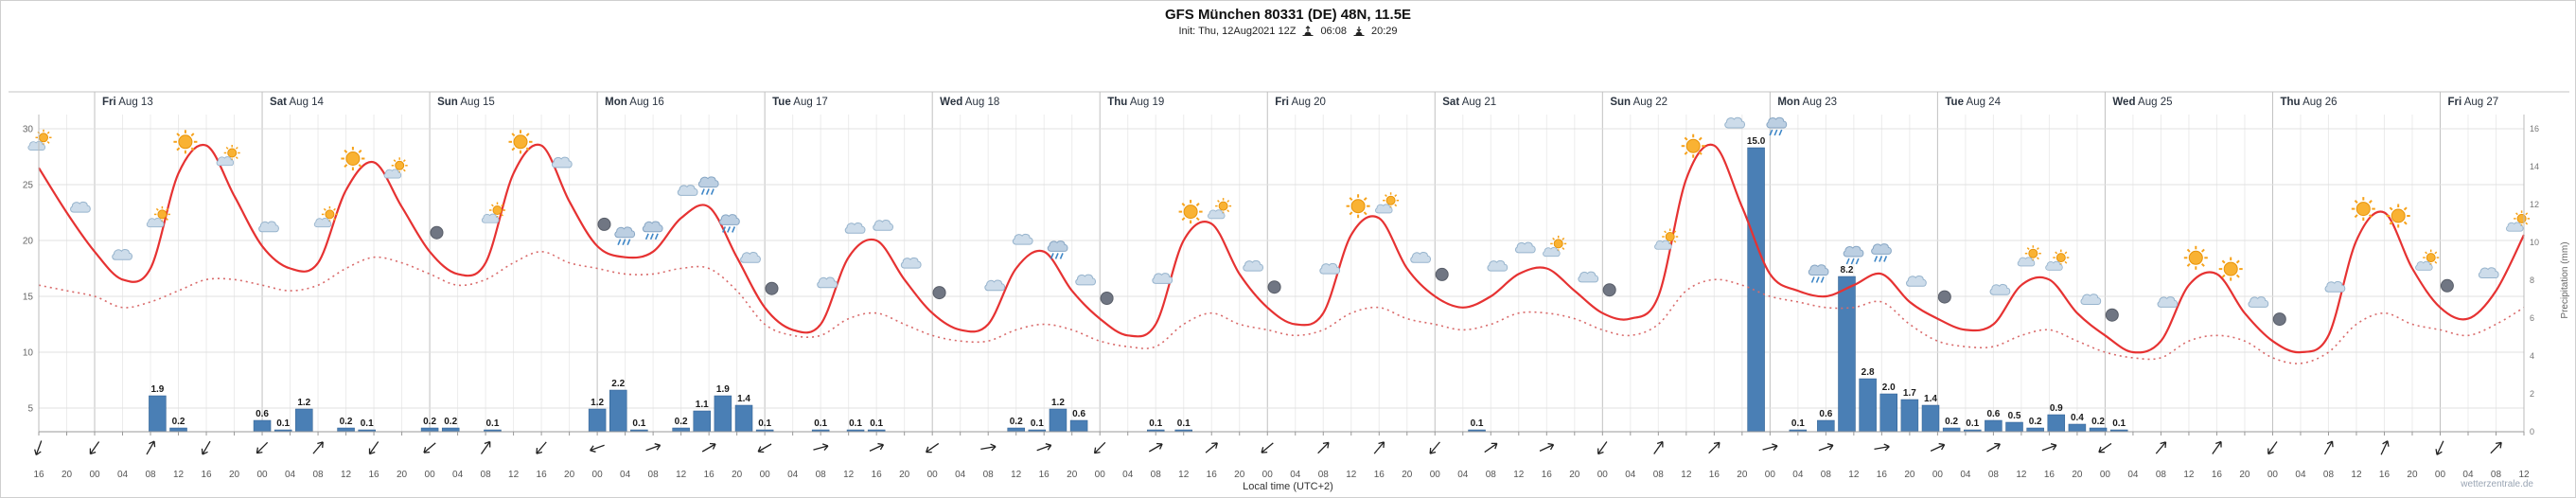 The width and height of the screenshot is (2576, 498). I want to click on svg-text: 0.6, so click(262, 414).